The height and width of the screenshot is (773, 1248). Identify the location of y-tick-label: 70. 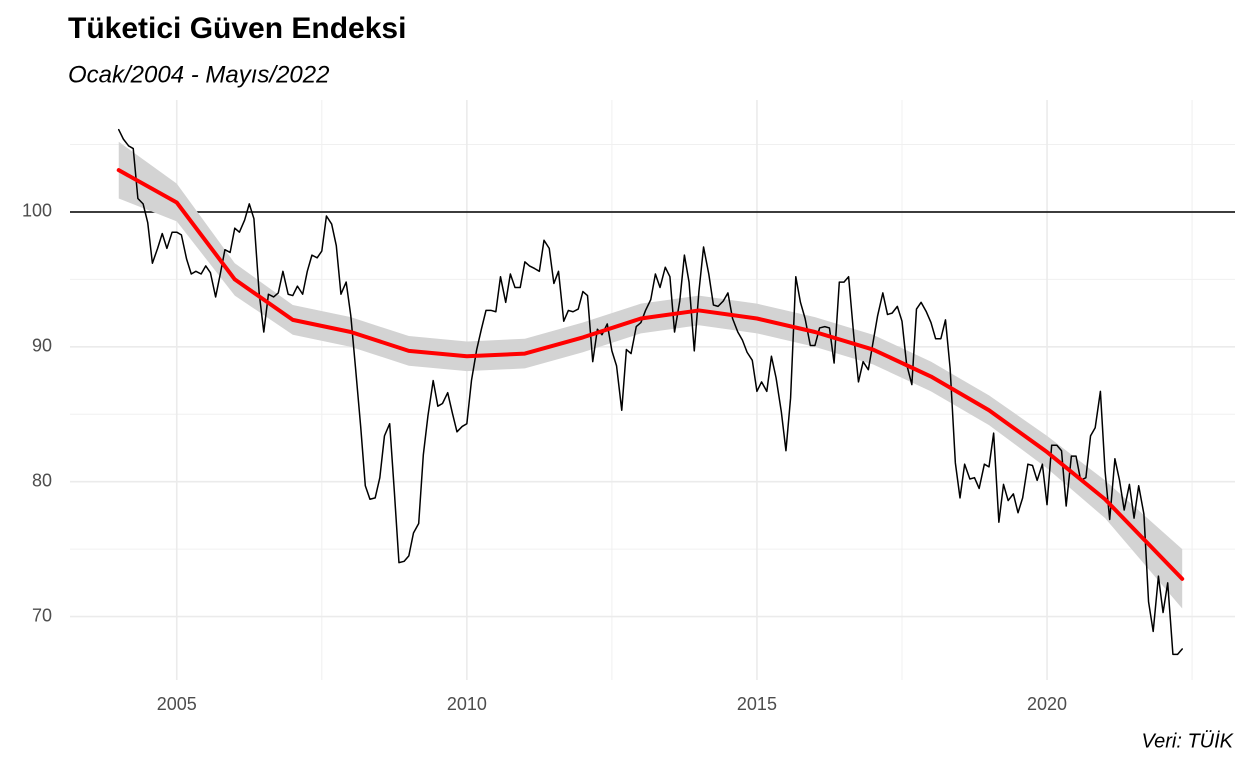
(42, 615).